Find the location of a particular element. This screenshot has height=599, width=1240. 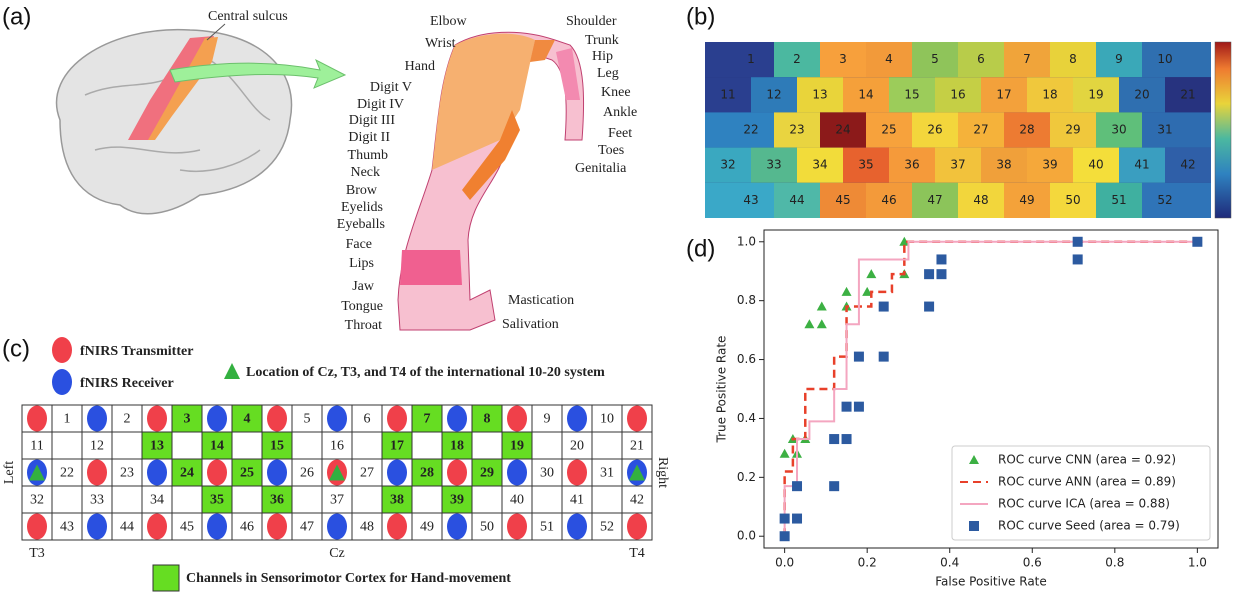

channel-label: 32 is located at coordinates (727, 165).